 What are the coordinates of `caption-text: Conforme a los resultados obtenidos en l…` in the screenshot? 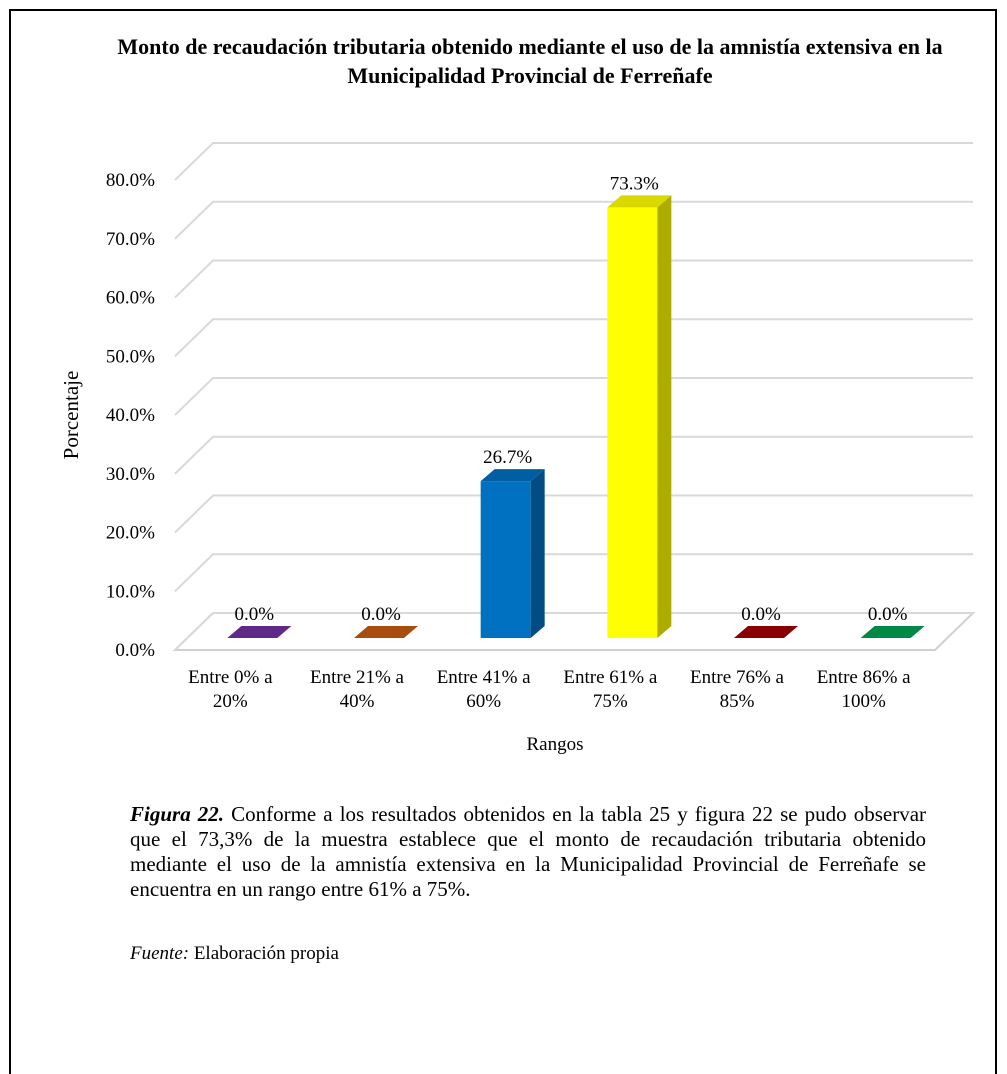 It's located at (528, 851).